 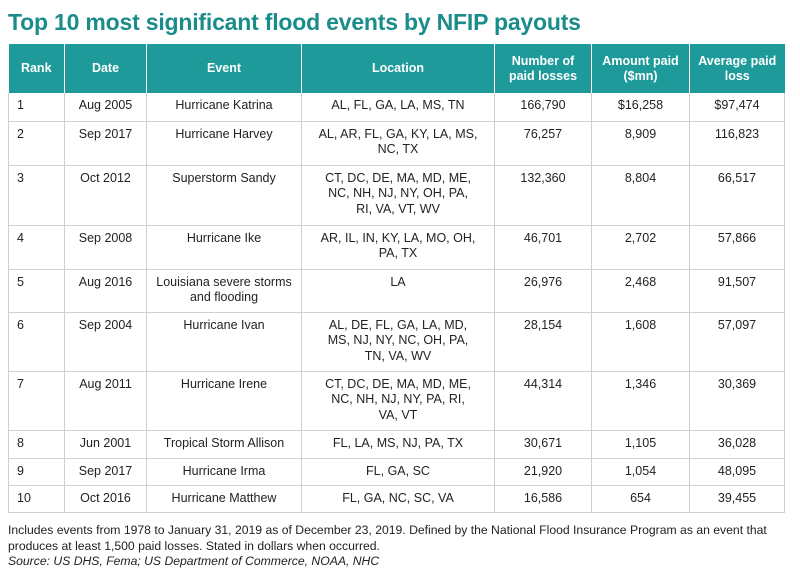 I want to click on average-loss-cell: 30,369, so click(x=737, y=401).